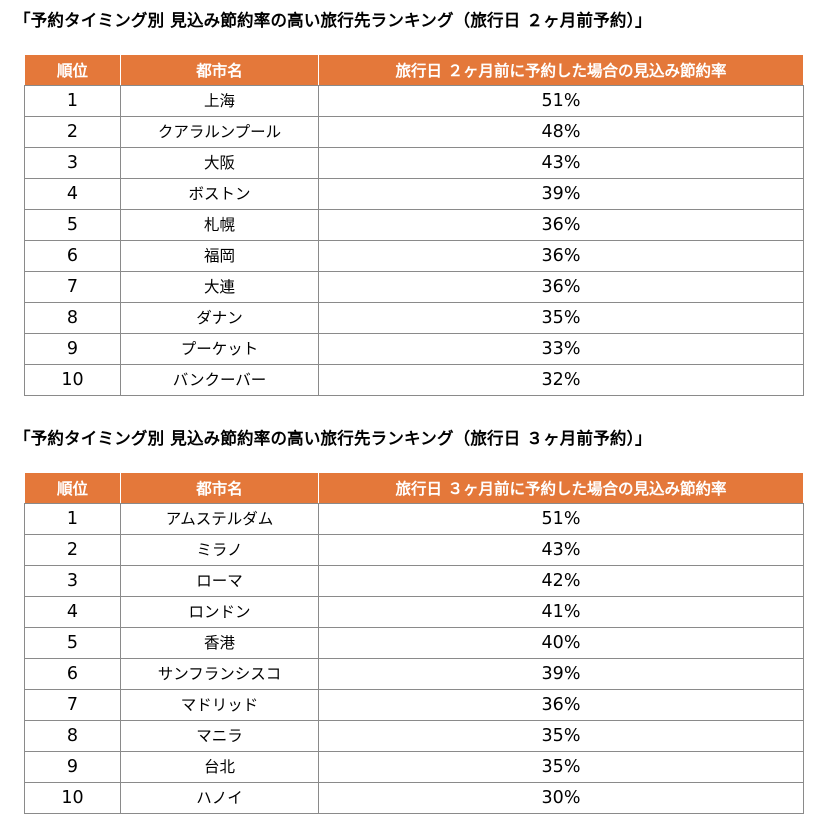 This screenshot has height=828, width=826. I want to click on section-title: 「予約タイミング別 見込み節約率の高い旅行先ランキング（旅行日 ３ヶ月前予約）」, so click(333, 438).